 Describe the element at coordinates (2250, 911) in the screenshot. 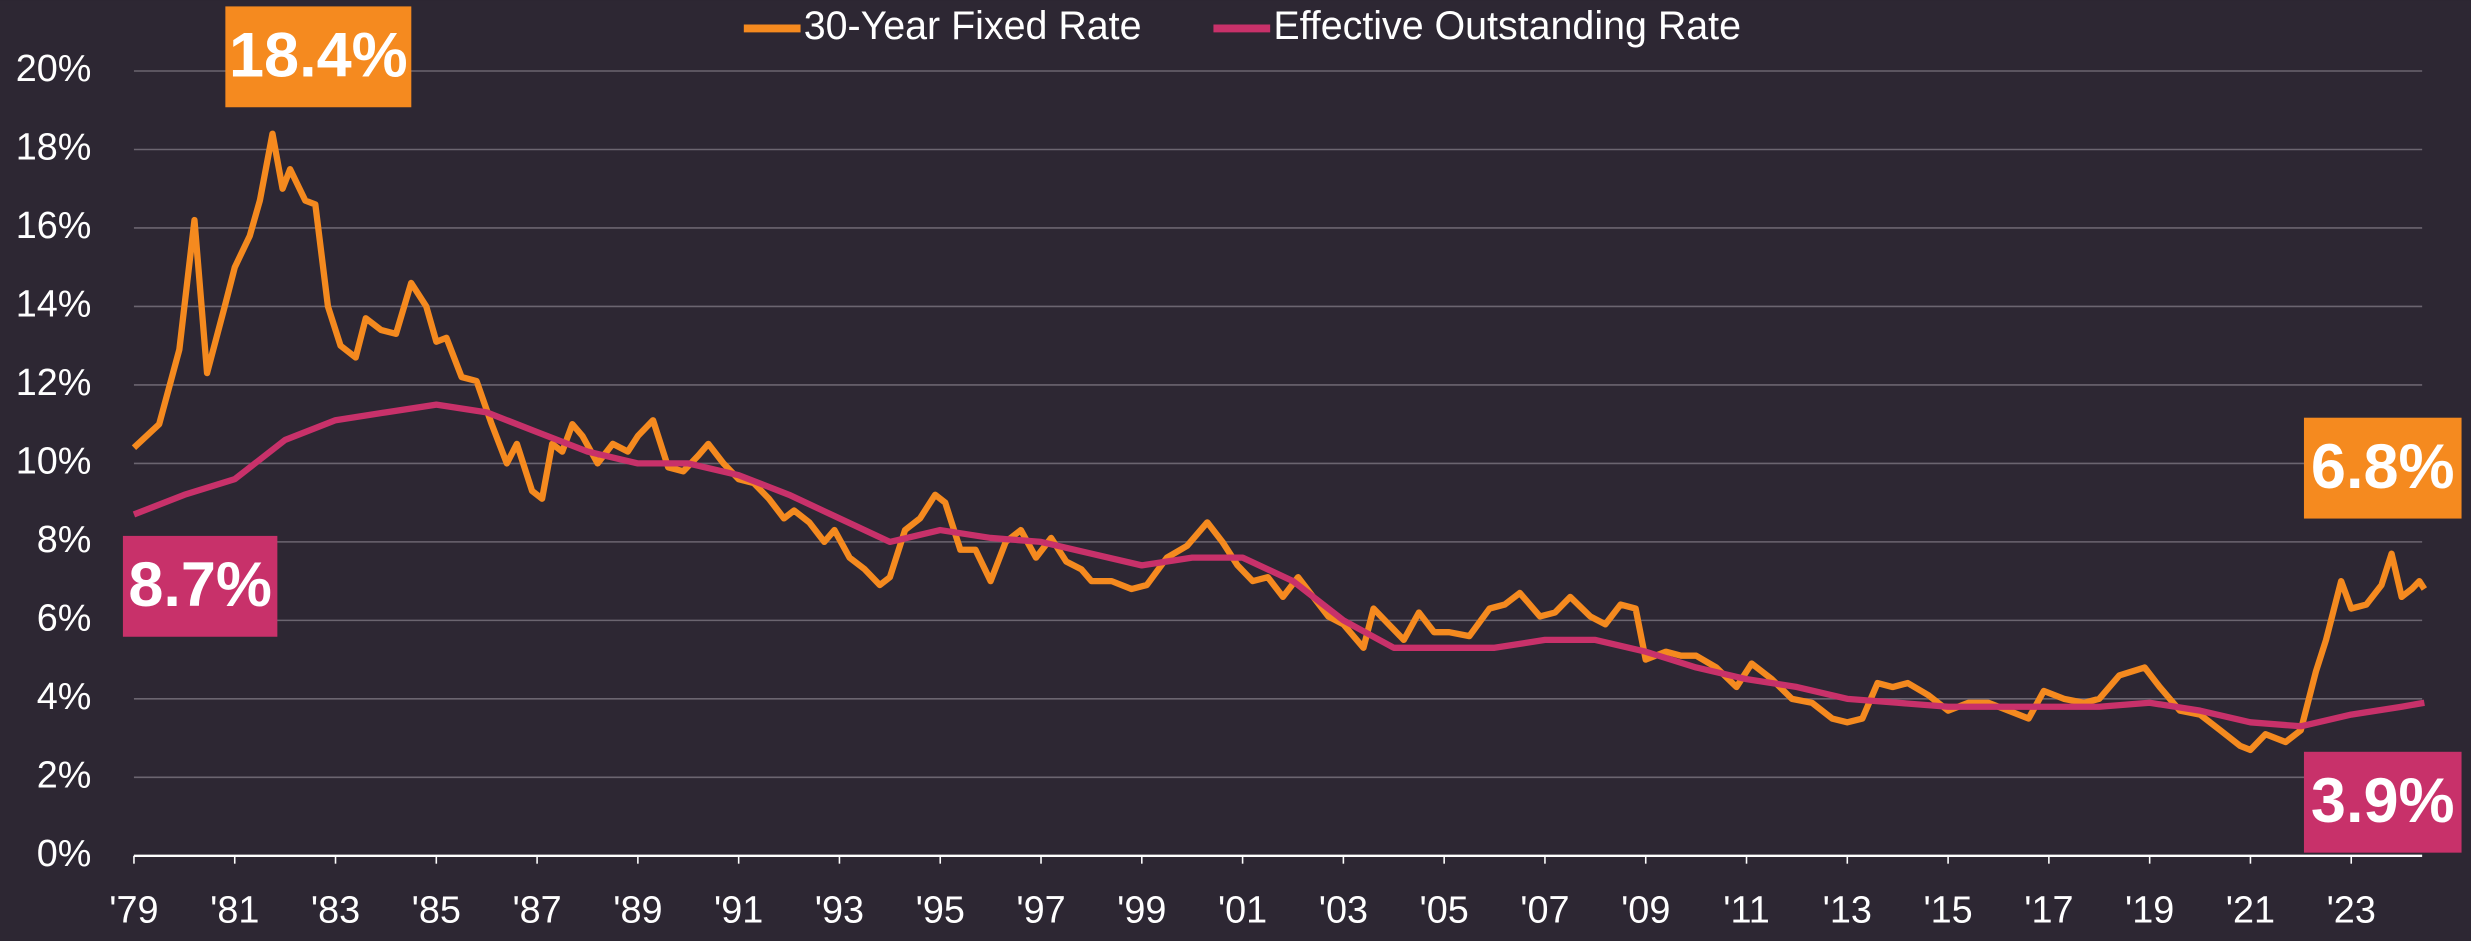

I see `x-tick-label: '21` at that location.